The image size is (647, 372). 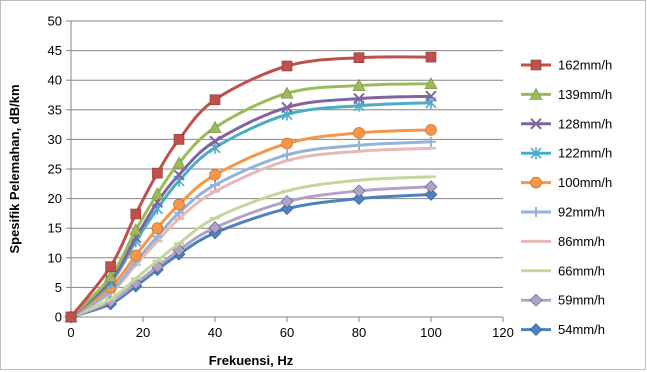 What do you see at coordinates (563, 300) in the screenshot?
I see `legend-item: 59mm/h` at bounding box center [563, 300].